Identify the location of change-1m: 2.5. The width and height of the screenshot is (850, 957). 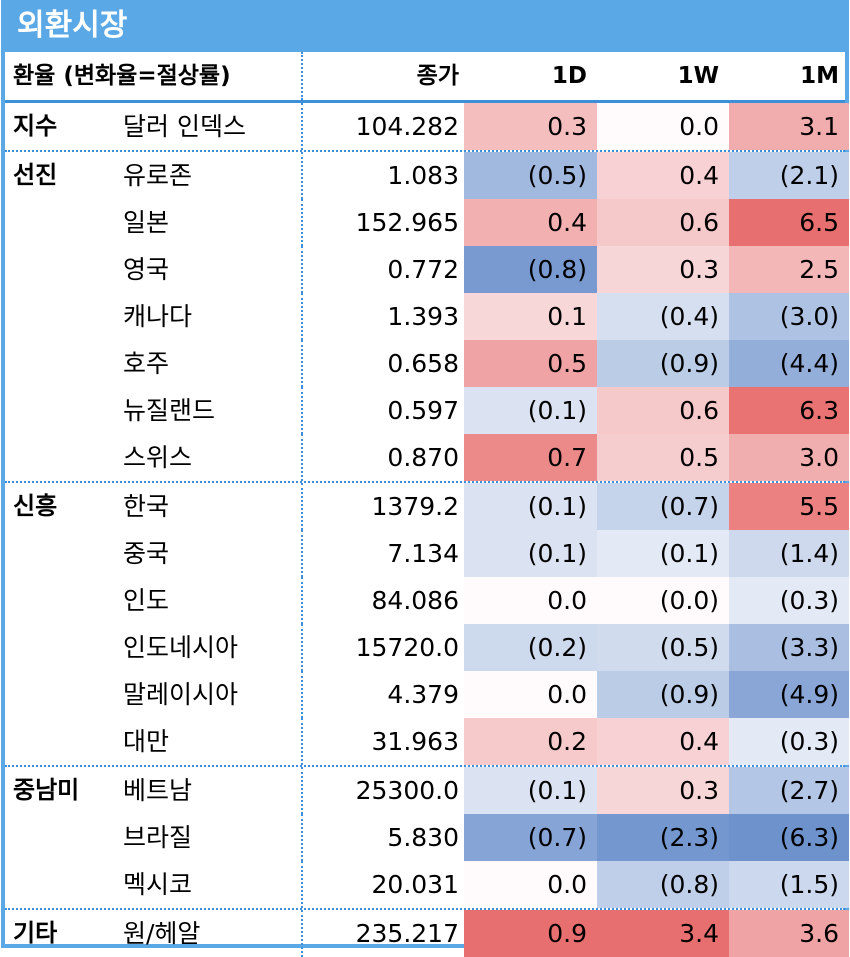
(789, 269).